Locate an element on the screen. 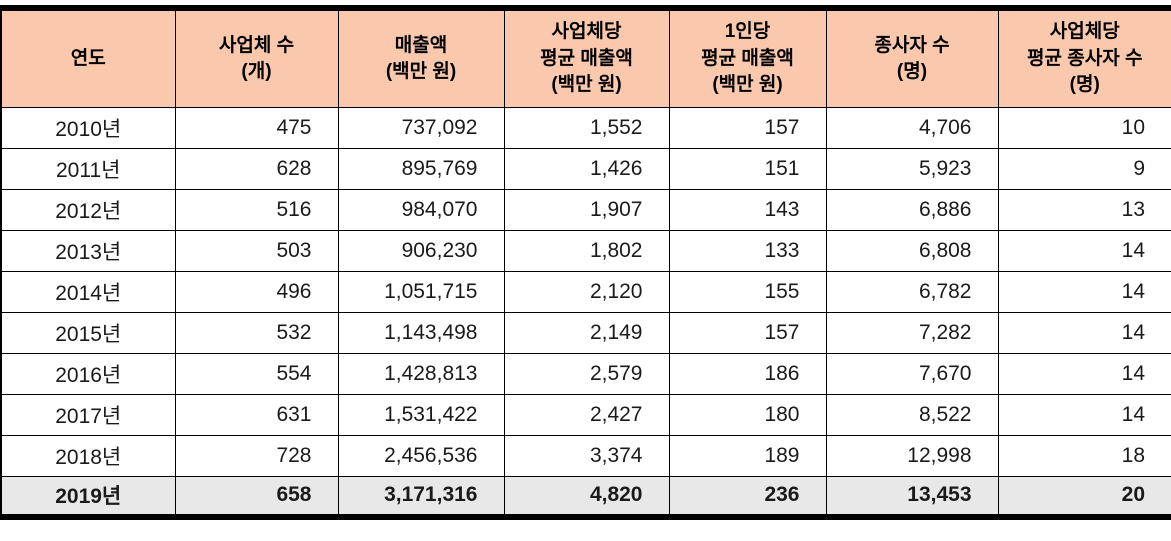  avg-revenue-per-person-cell: 186 is located at coordinates (747, 373).